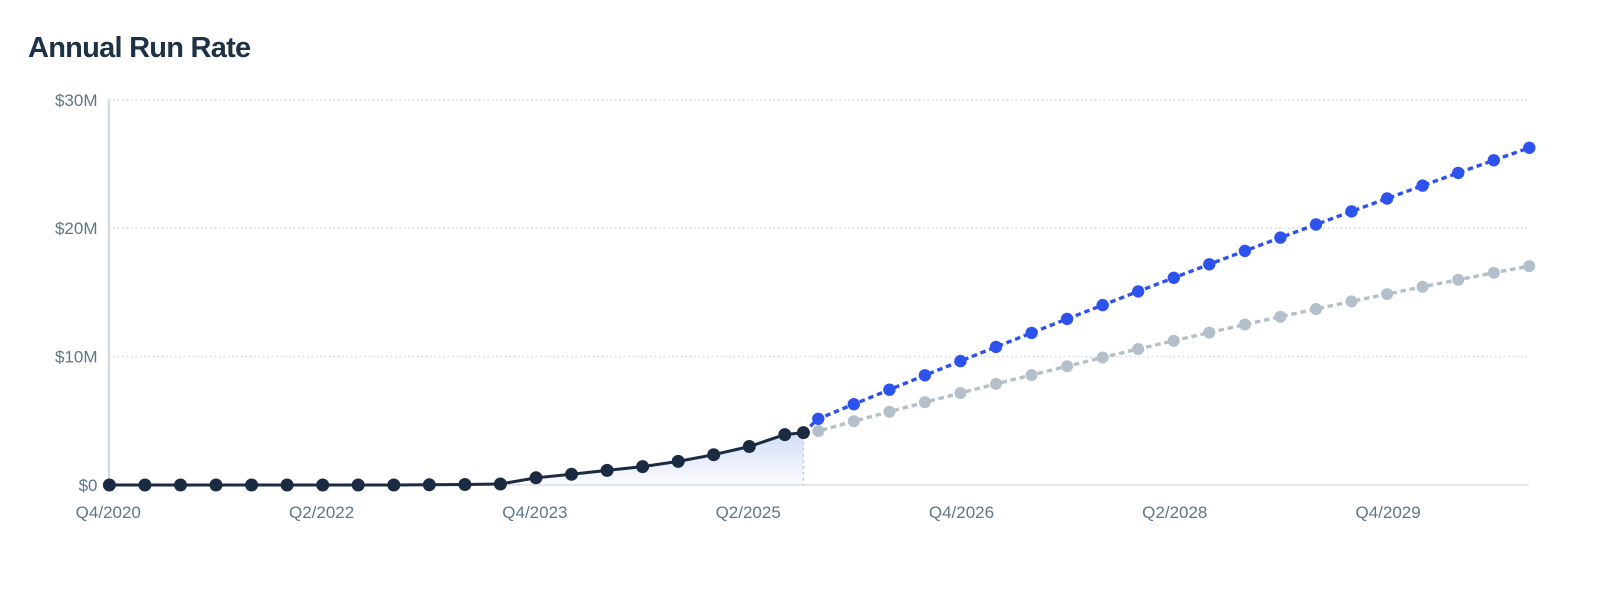  What do you see at coordinates (88, 485) in the screenshot?
I see `svg-text: $0` at bounding box center [88, 485].